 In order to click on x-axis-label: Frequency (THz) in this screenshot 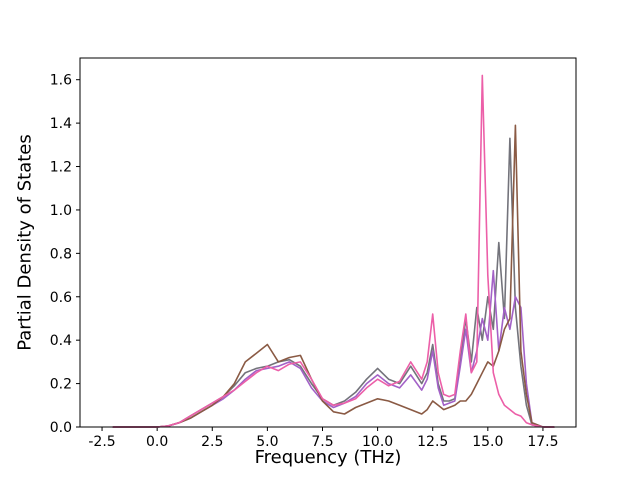, I will do `click(328, 457)`.